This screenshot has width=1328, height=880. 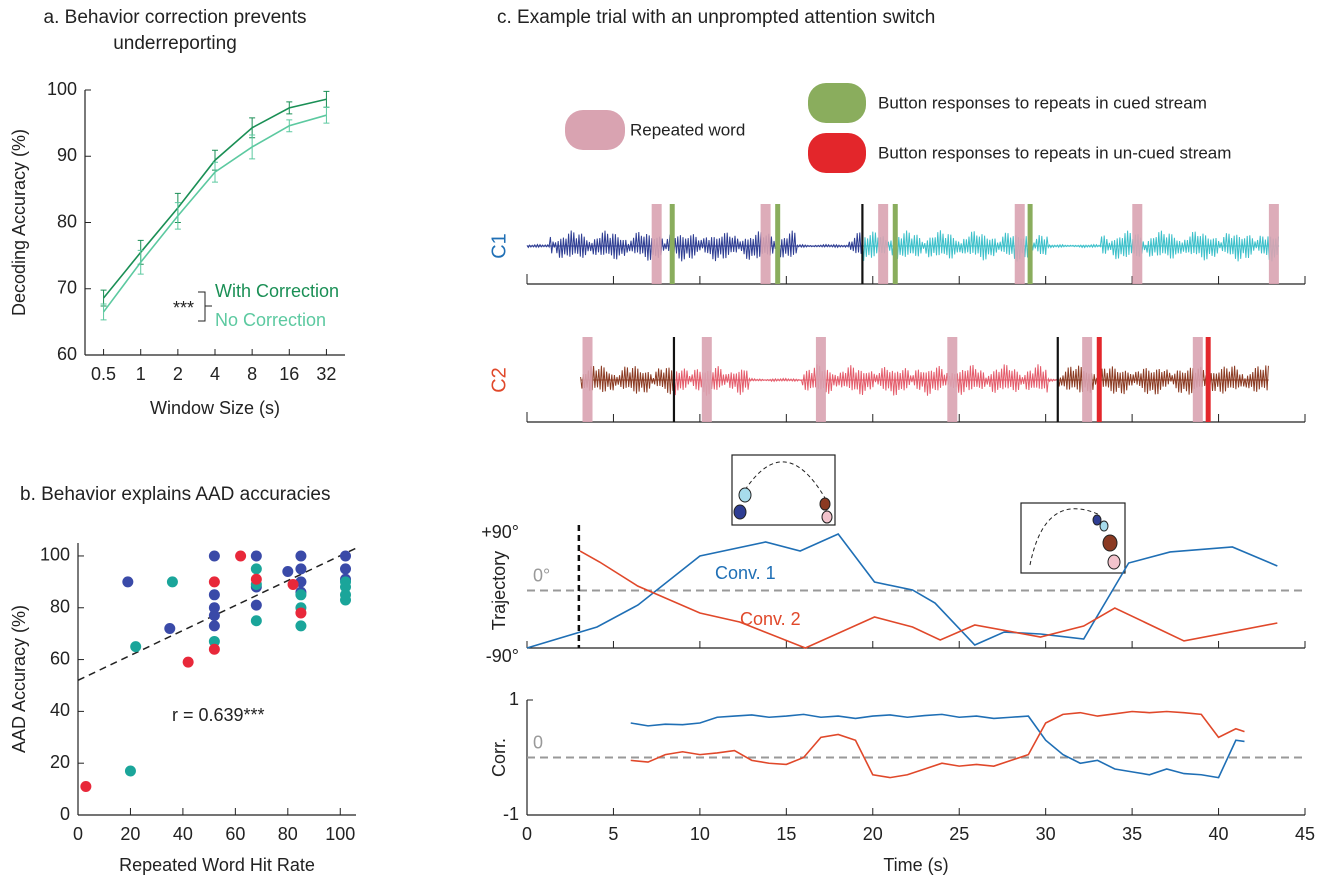 What do you see at coordinates (19, 222) in the screenshot?
I see `y-axis-label: Decoding Accuracy (%)` at bounding box center [19, 222].